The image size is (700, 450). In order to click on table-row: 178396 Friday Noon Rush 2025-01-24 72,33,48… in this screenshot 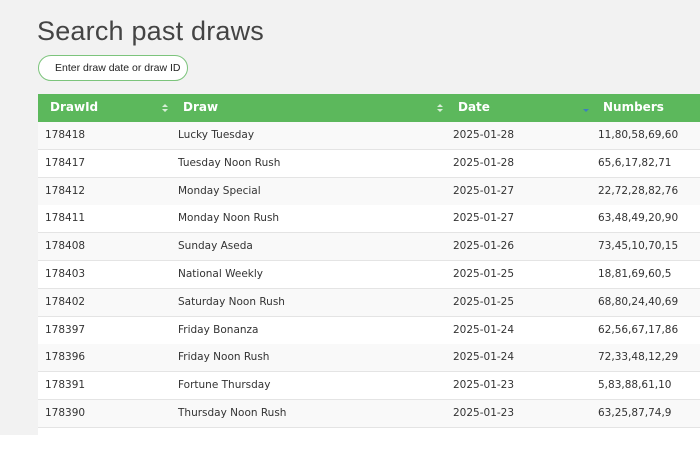, I will do `click(369, 358)`.